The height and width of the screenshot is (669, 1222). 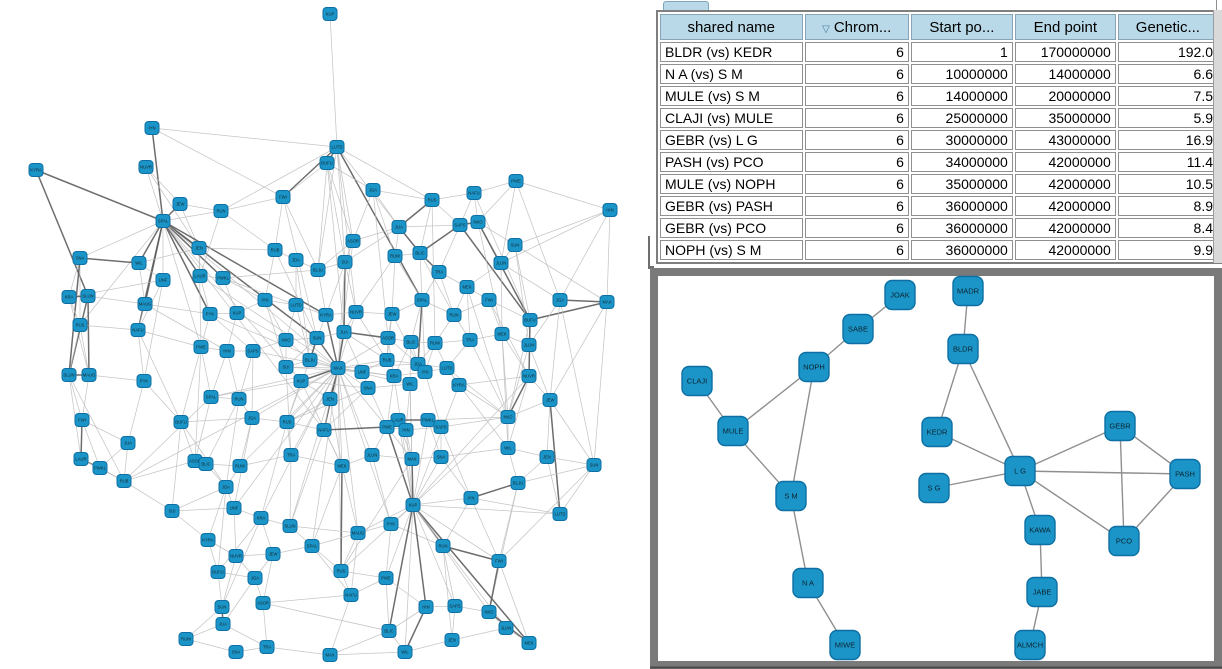 I want to click on network-node: PWE, so click(x=516, y=181).